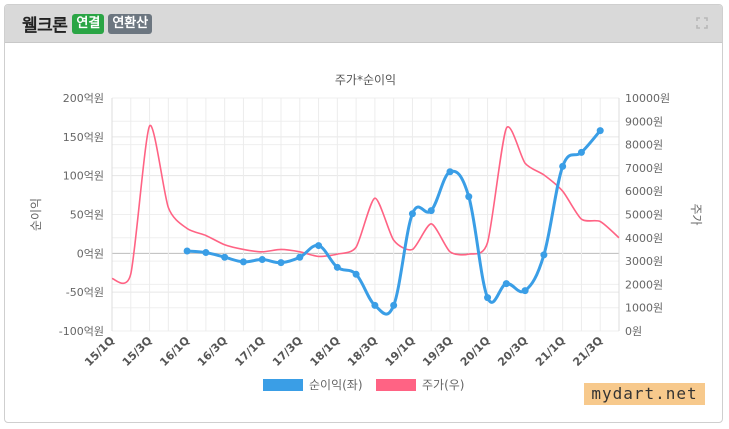  I want to click on badge-annualized: 연환산, so click(130, 23).